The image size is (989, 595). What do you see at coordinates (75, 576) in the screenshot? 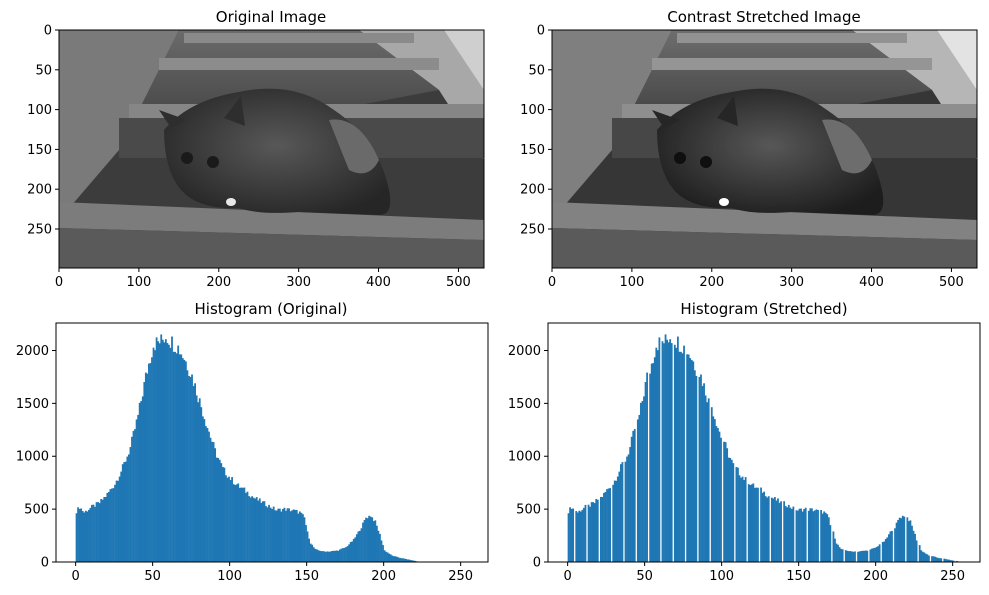
I see `x-tick-label: 0` at bounding box center [75, 576].